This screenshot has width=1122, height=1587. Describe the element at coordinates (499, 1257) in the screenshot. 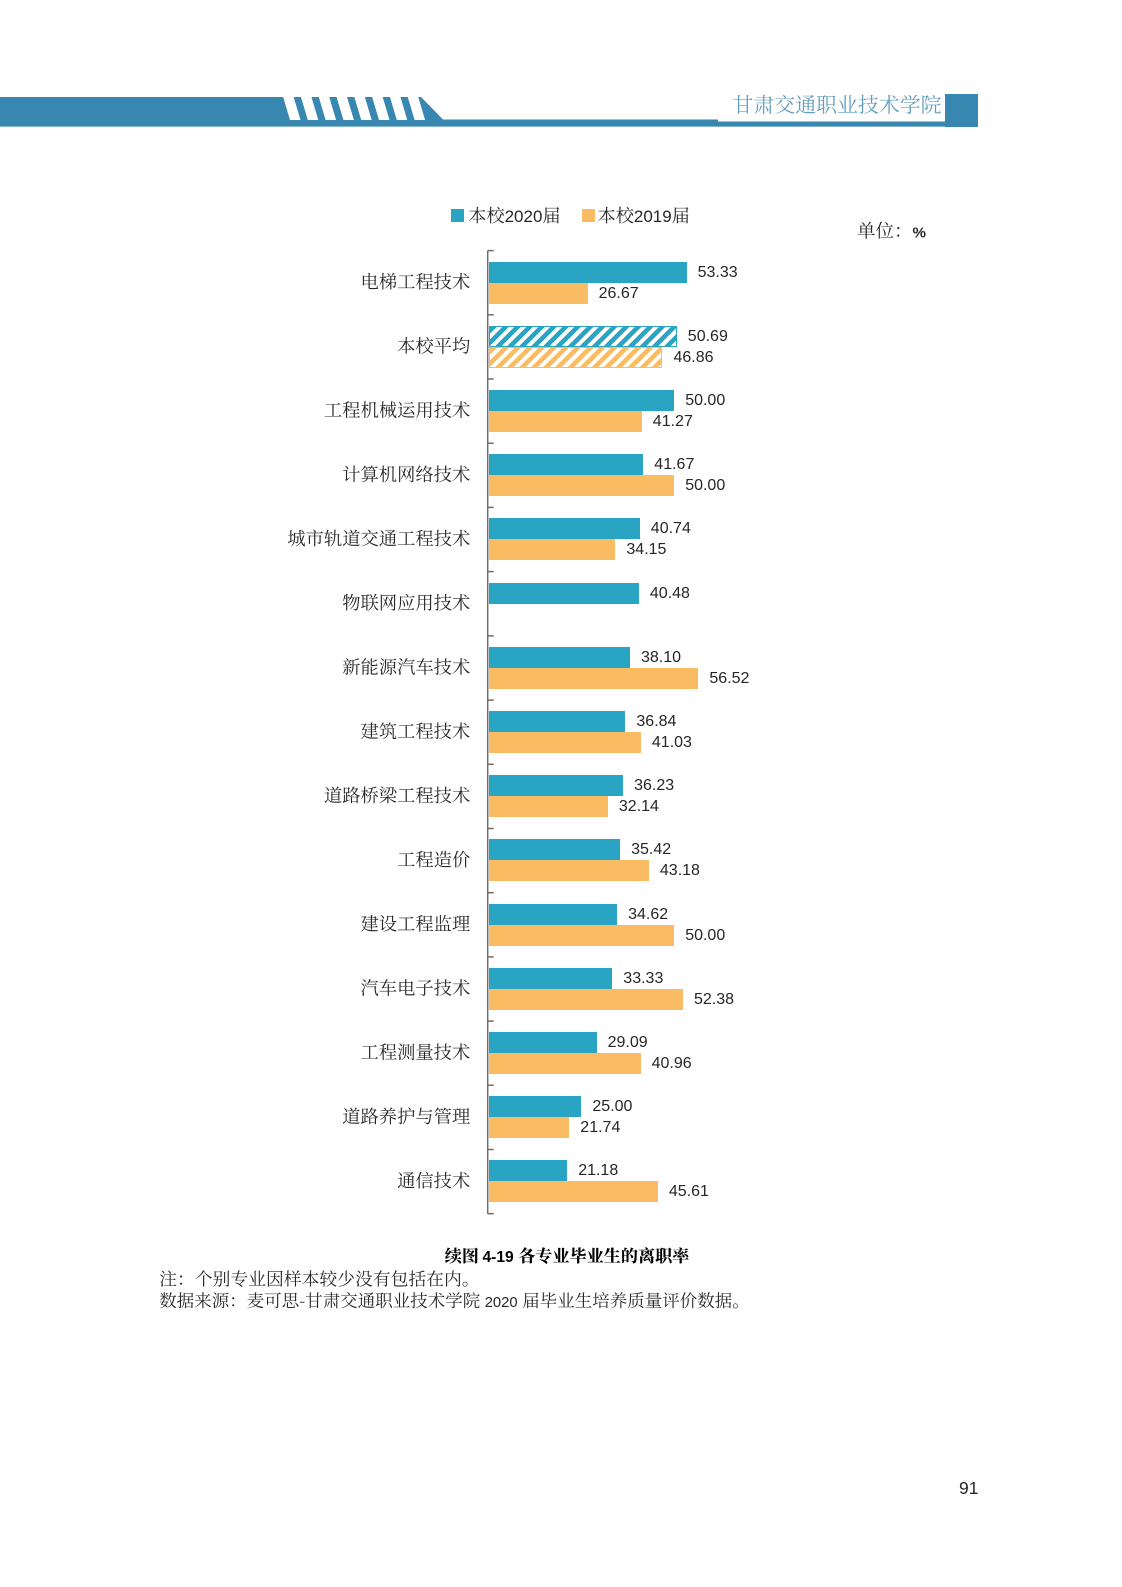

I see `svg-text: 4-19` at that location.